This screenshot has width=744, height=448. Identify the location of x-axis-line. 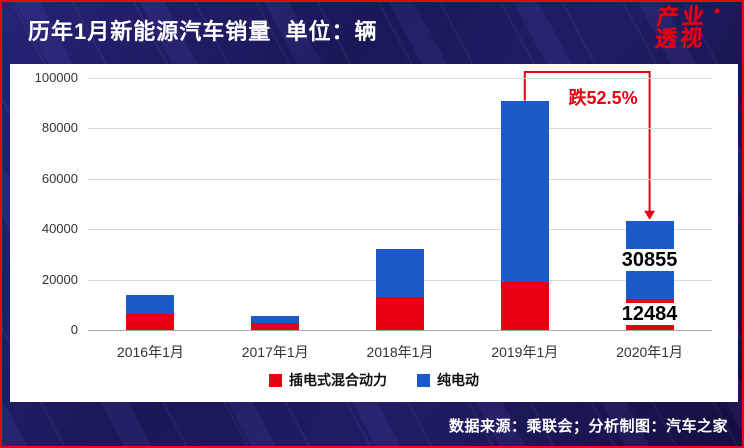
(400, 330).